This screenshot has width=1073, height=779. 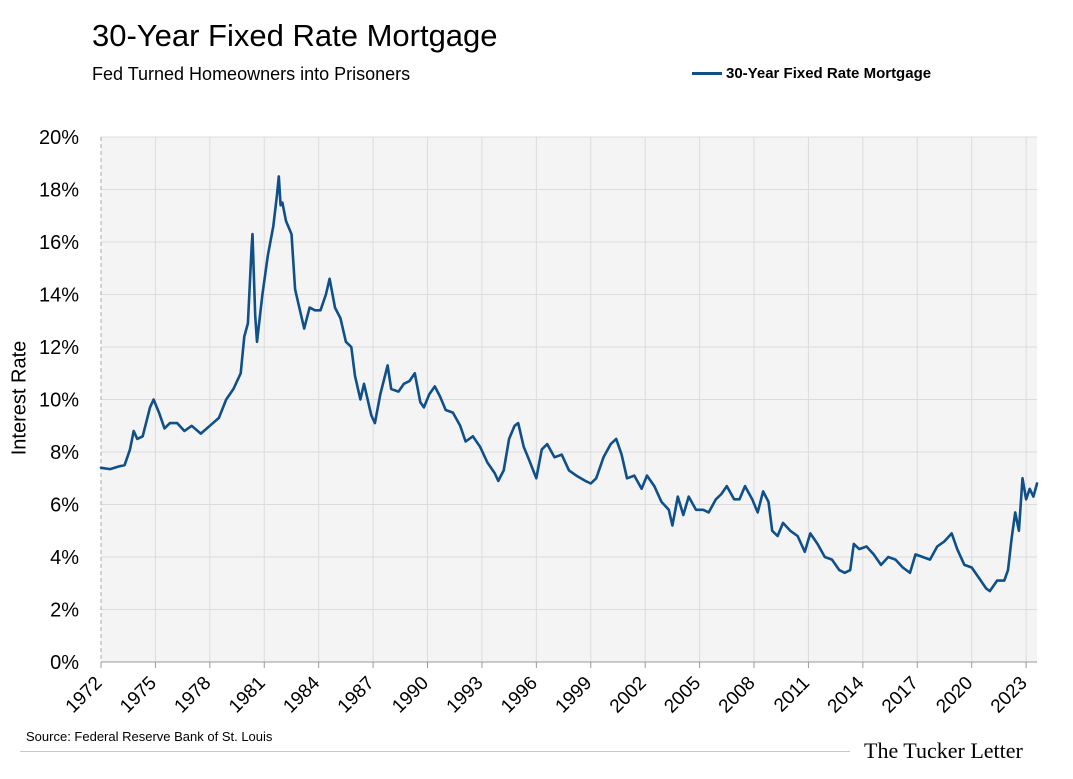 I want to click on x-tick-label: 1999, so click(x=574, y=695).